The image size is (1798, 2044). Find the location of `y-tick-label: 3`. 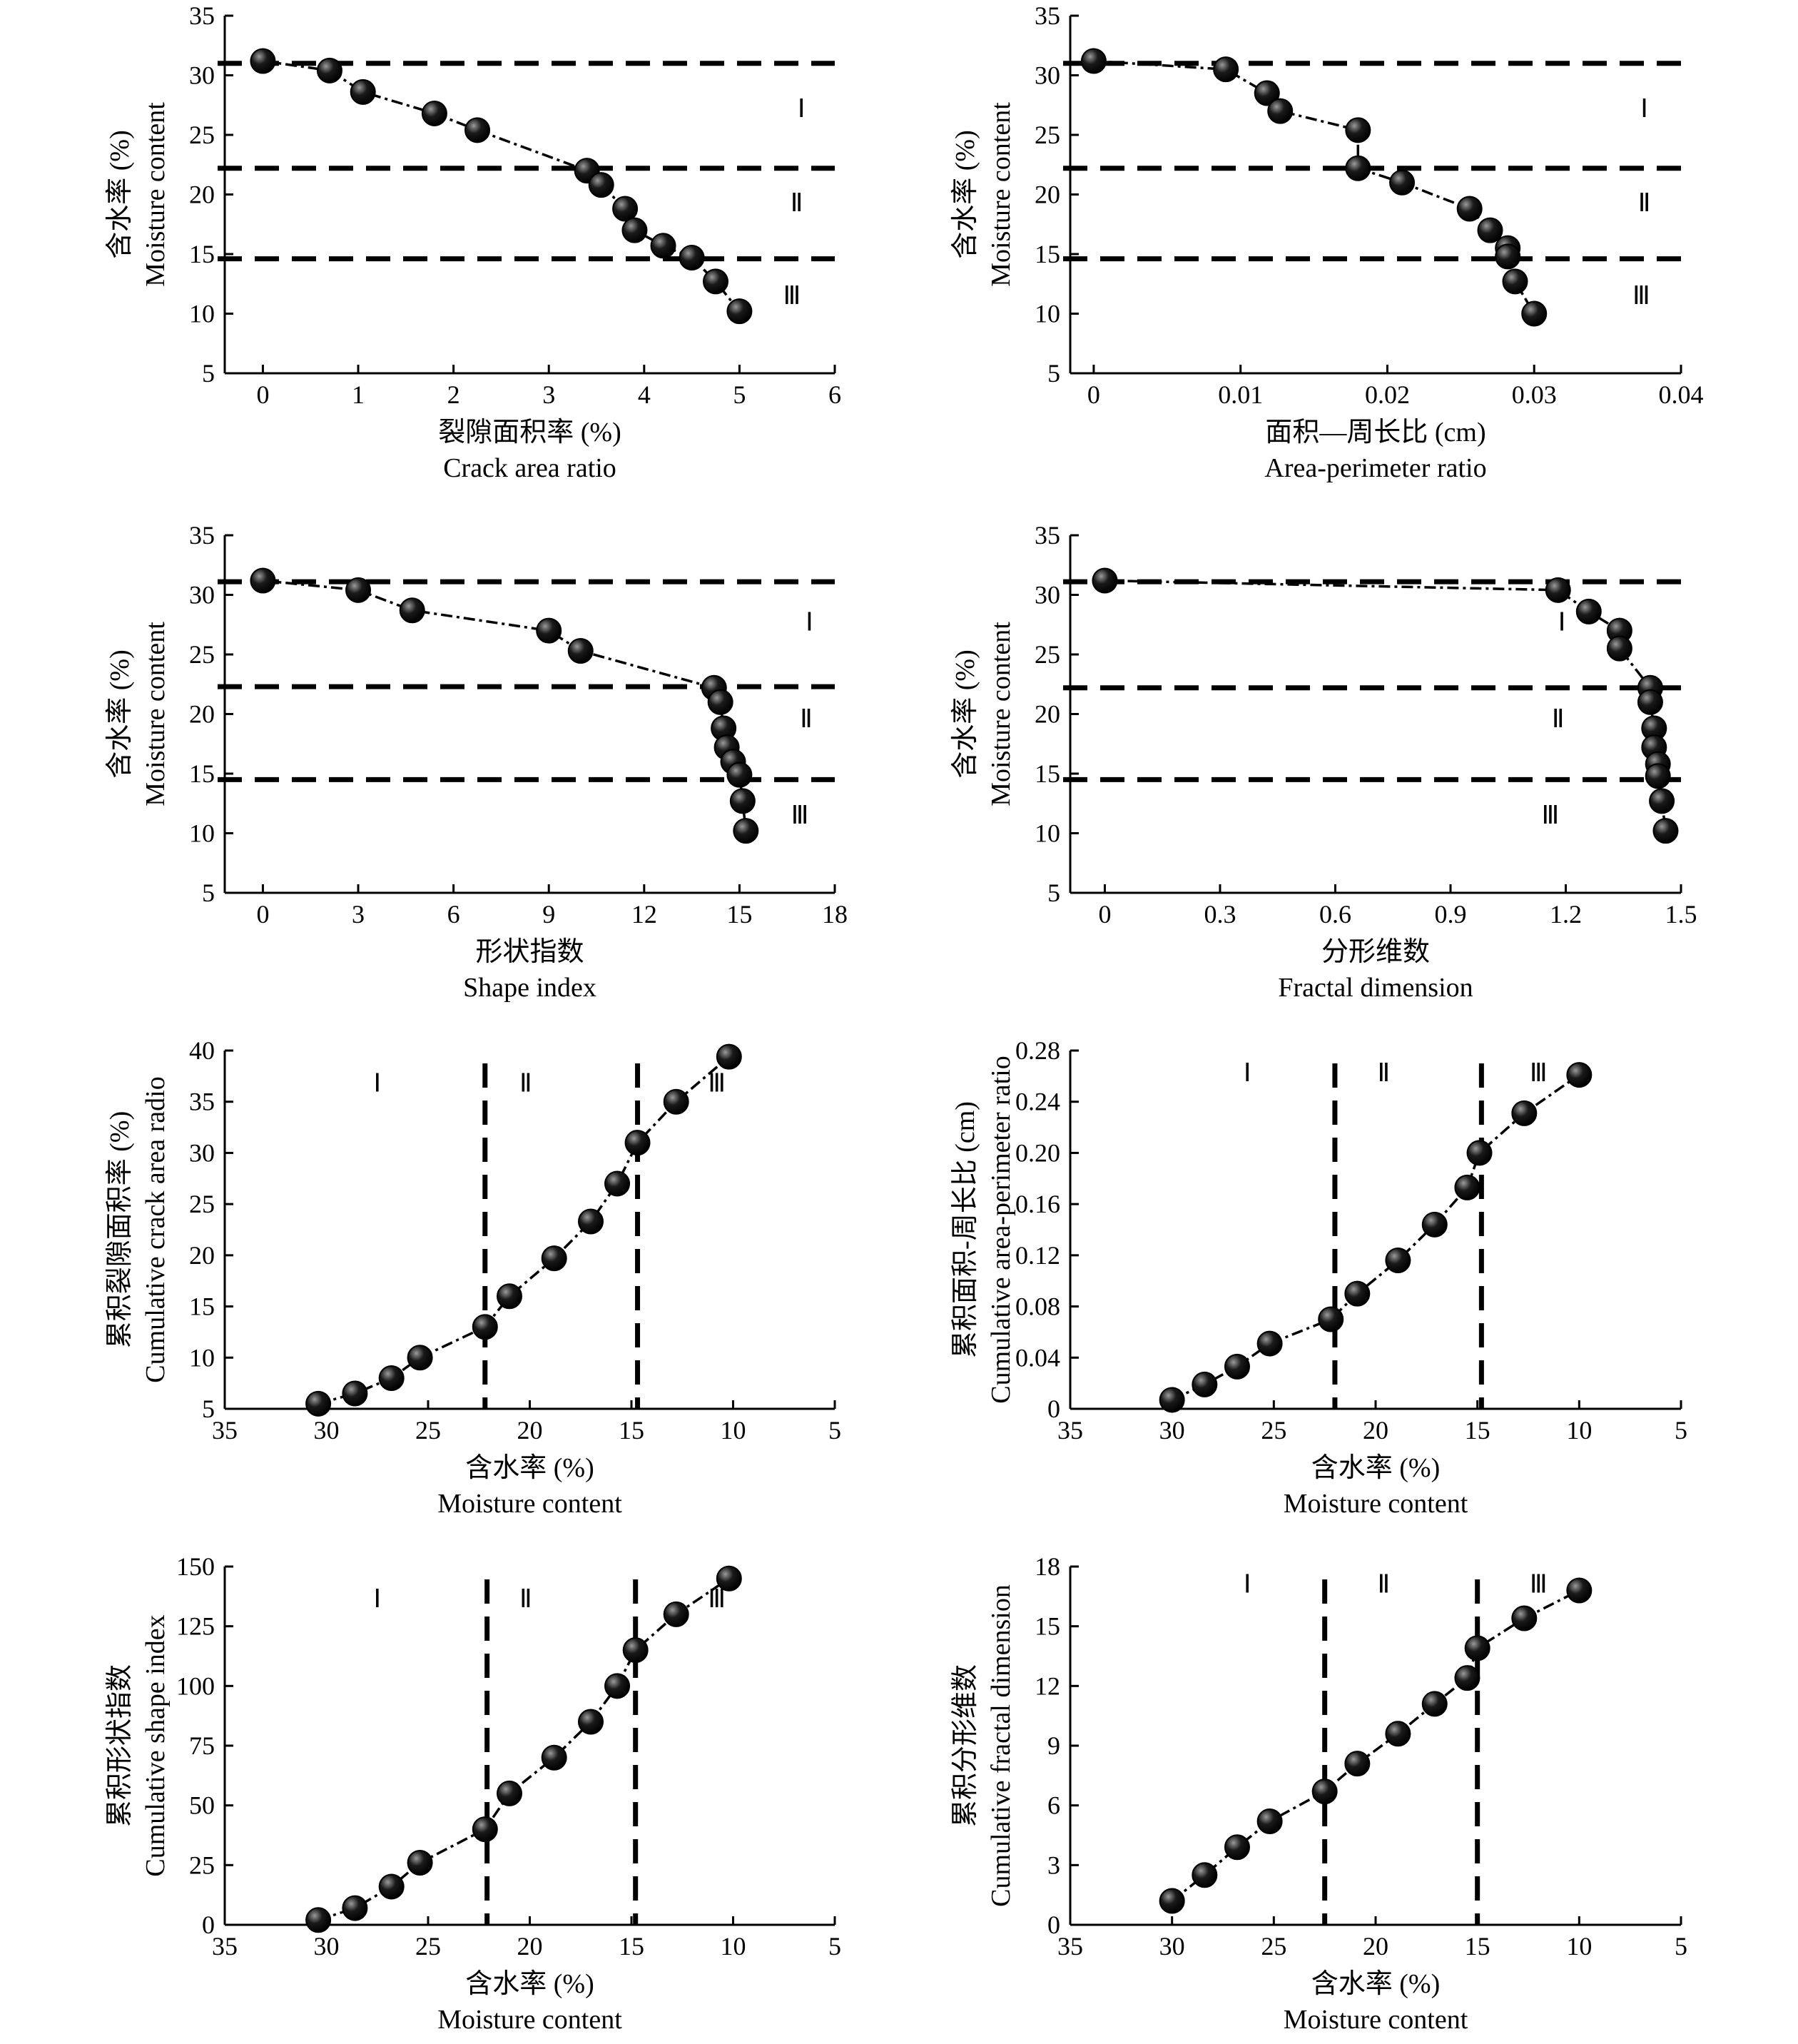

y-tick-label: 3 is located at coordinates (1053, 1865).